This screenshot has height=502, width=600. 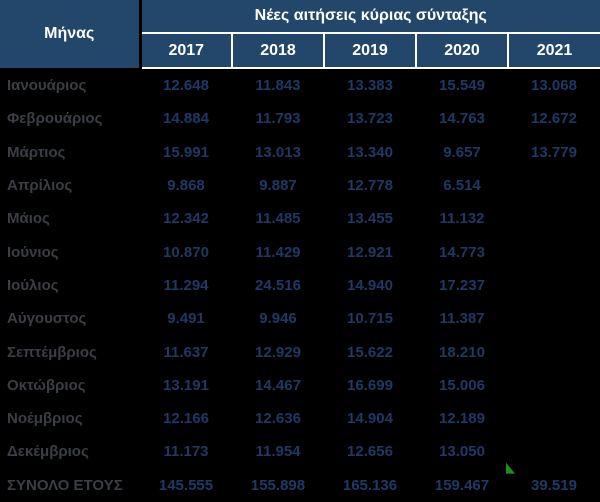 I want to click on month-label: Σεπτέμβριος, so click(x=52, y=352).